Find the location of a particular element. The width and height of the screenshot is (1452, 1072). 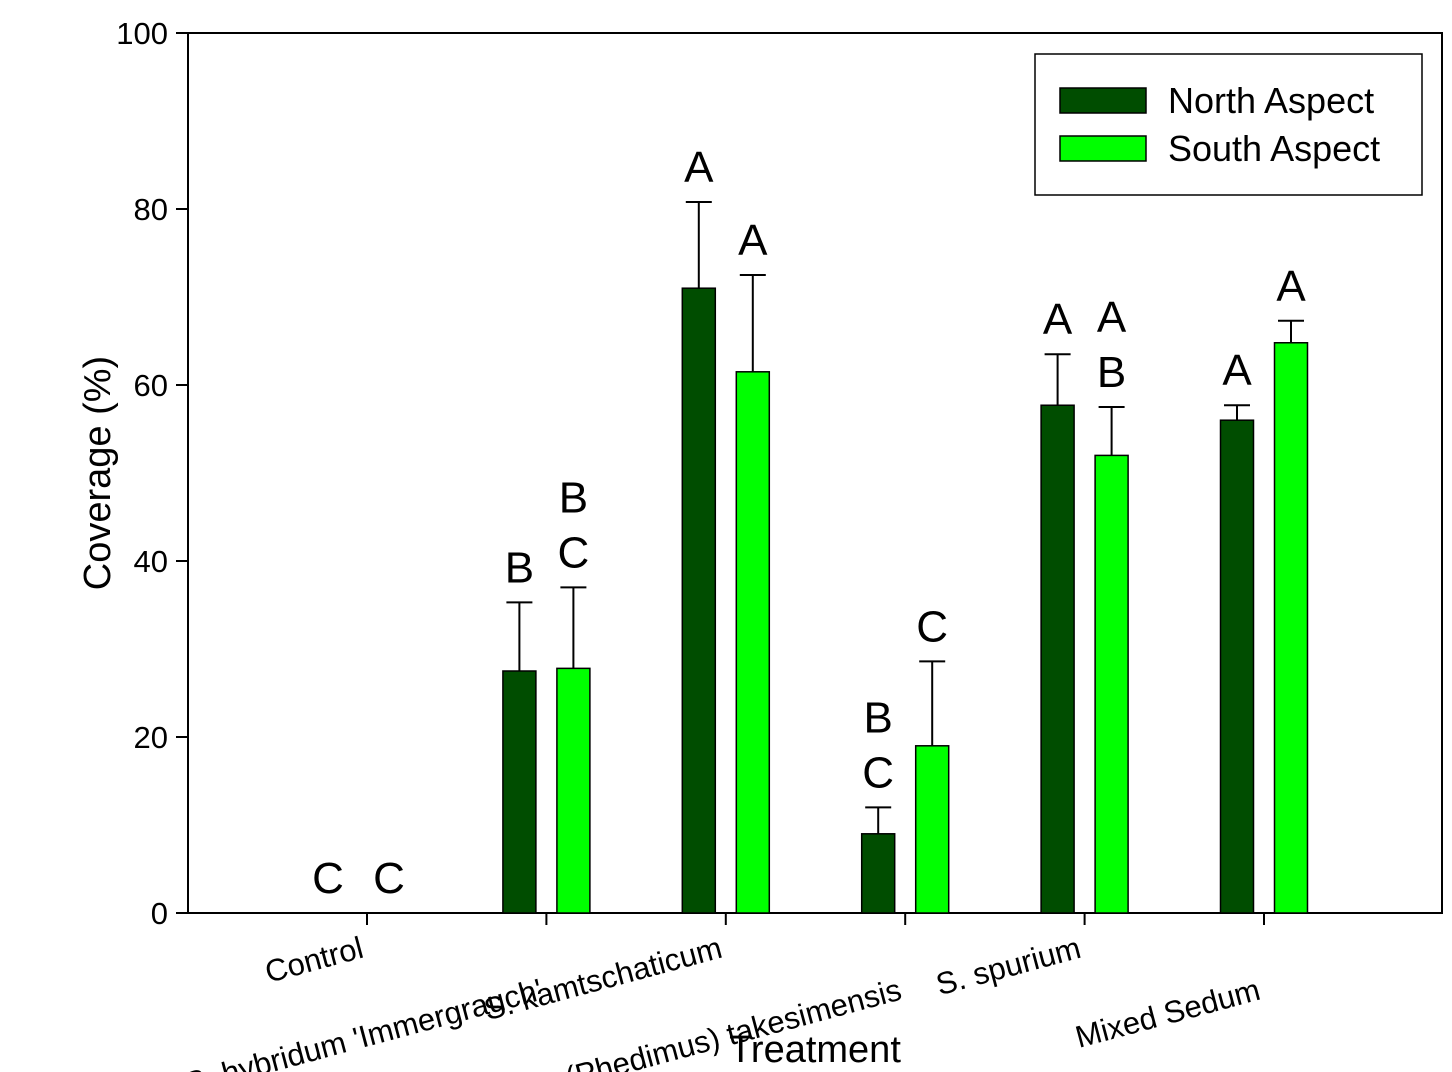

legend: North Aspect South Aspect is located at coordinates (1228, 124).